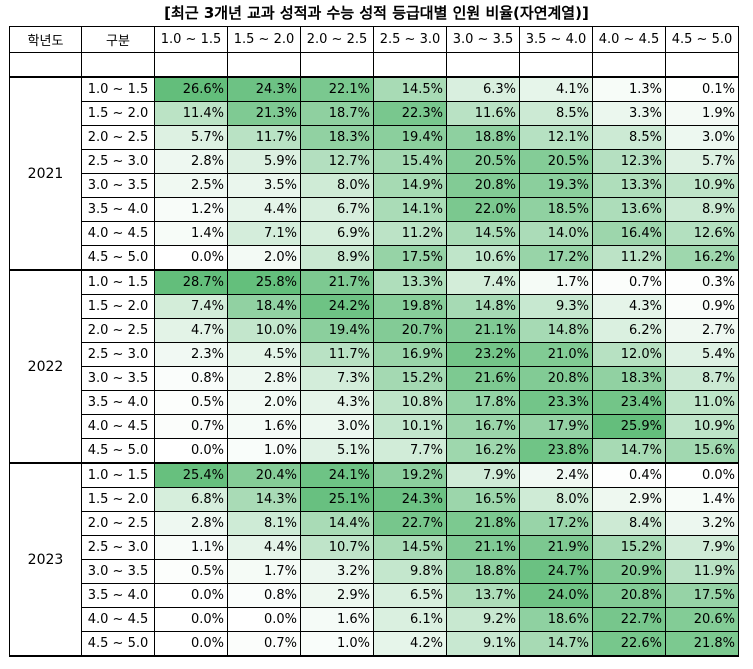  What do you see at coordinates (191, 547) in the screenshot?
I see `value-cell: 1.1%` at bounding box center [191, 547].